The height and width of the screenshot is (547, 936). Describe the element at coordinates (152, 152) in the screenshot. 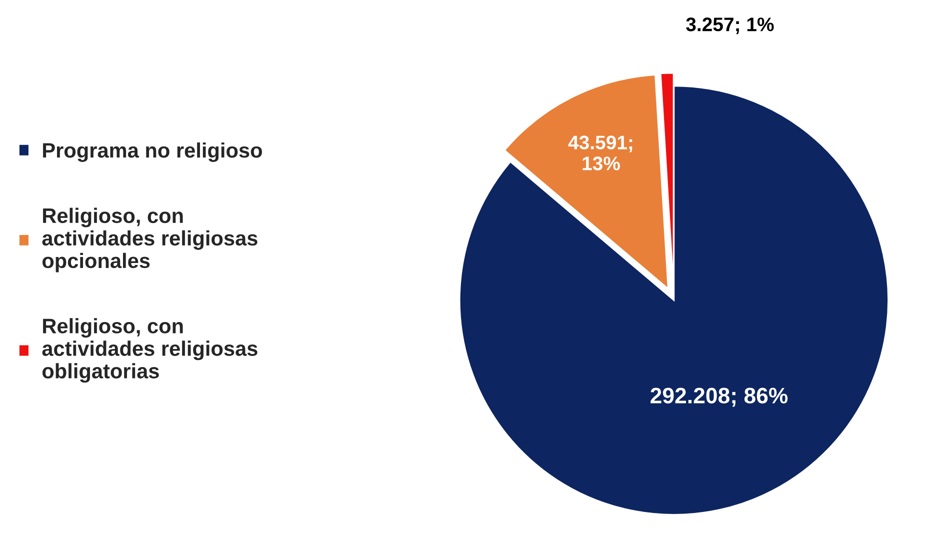

I see `legend-label: Programa no religioso` at that location.